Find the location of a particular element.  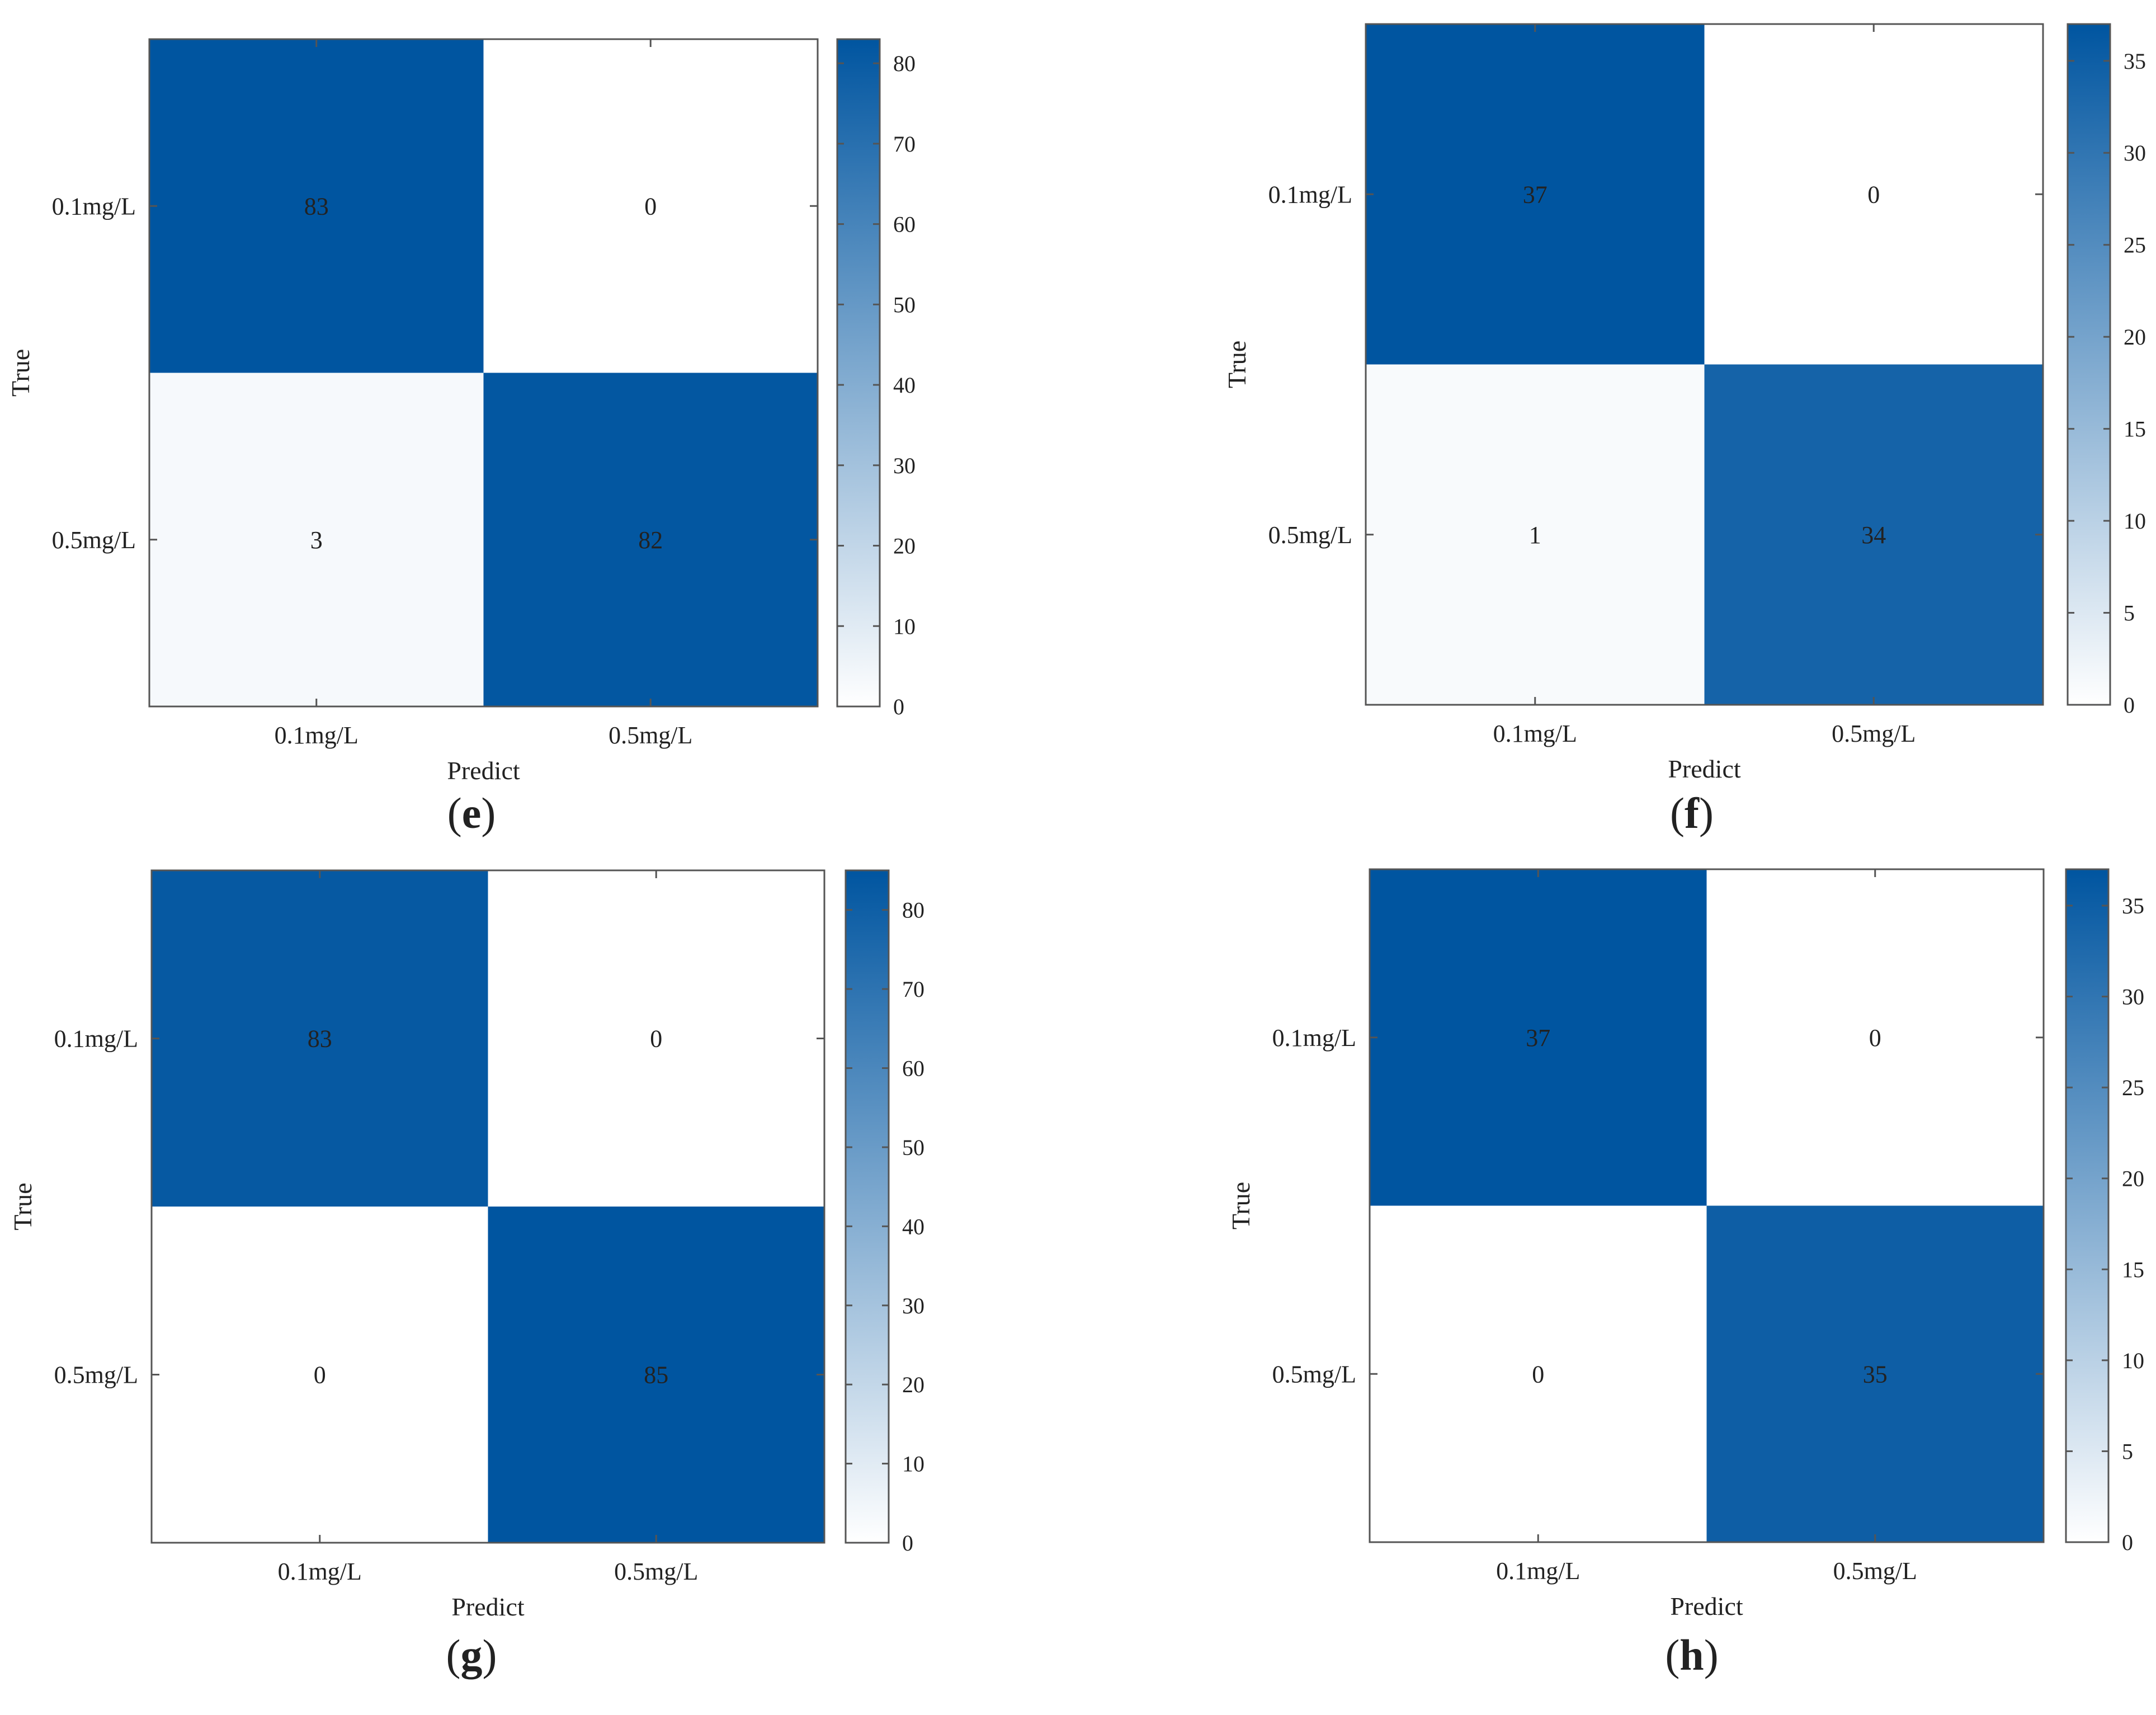

cell-value-label: 3 is located at coordinates (317, 540).